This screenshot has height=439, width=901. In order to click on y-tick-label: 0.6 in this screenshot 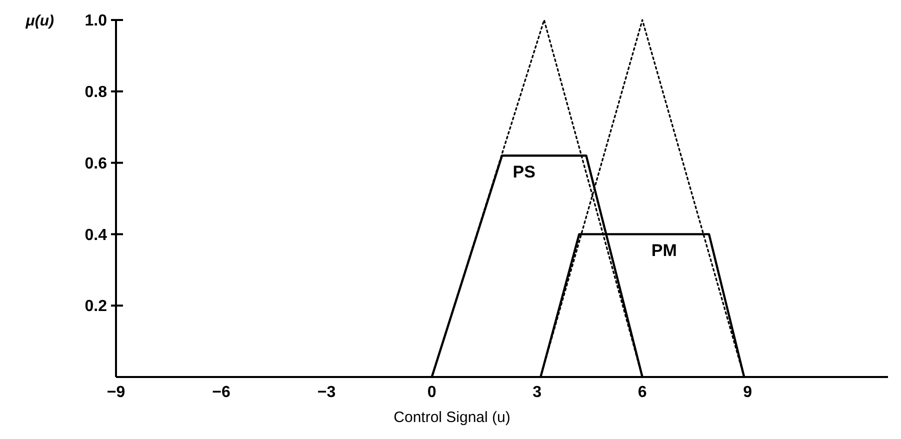, I will do `click(96, 163)`.